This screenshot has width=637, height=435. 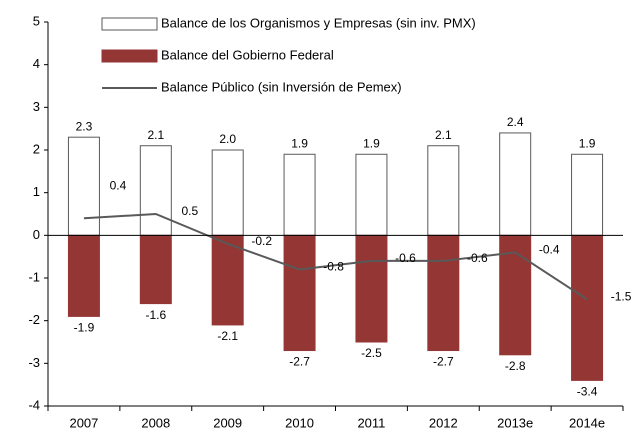 I want to click on line-label: -0.2, so click(x=261, y=241).